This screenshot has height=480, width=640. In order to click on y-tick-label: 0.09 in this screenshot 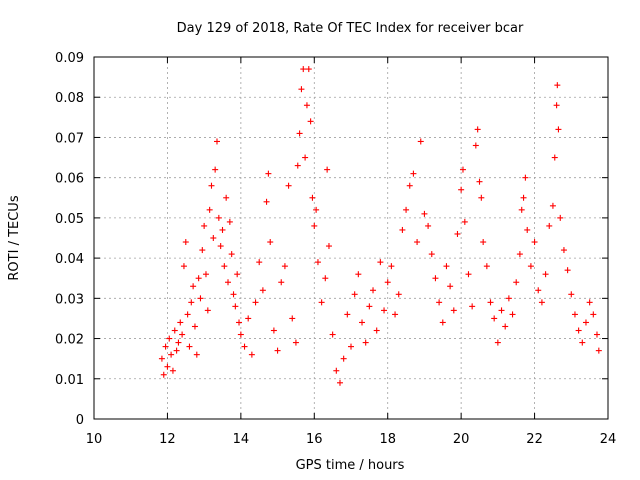, I will do `click(69, 58)`.